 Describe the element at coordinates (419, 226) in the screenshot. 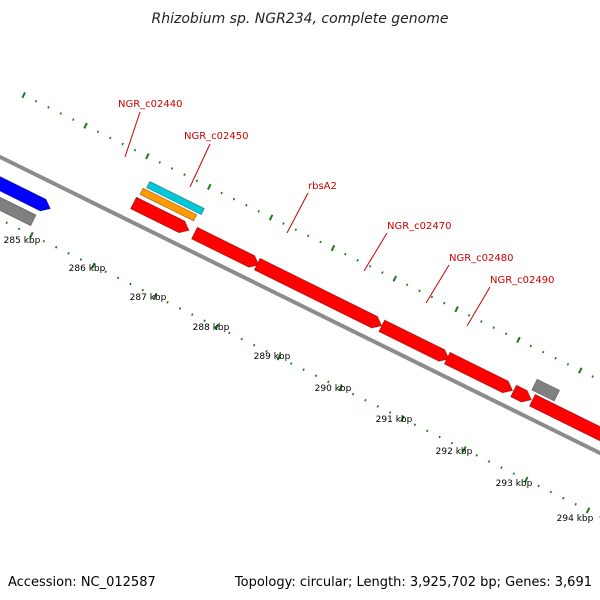

I see `gene-label: NGR_c02470` at that location.